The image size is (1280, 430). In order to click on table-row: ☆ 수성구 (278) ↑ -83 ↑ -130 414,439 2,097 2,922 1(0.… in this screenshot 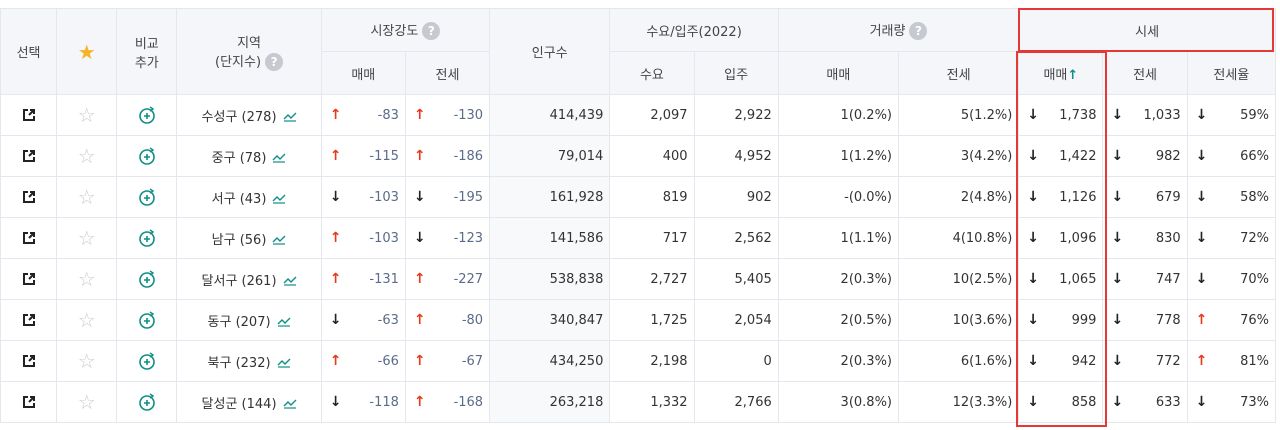, I will do `click(638, 115)`.